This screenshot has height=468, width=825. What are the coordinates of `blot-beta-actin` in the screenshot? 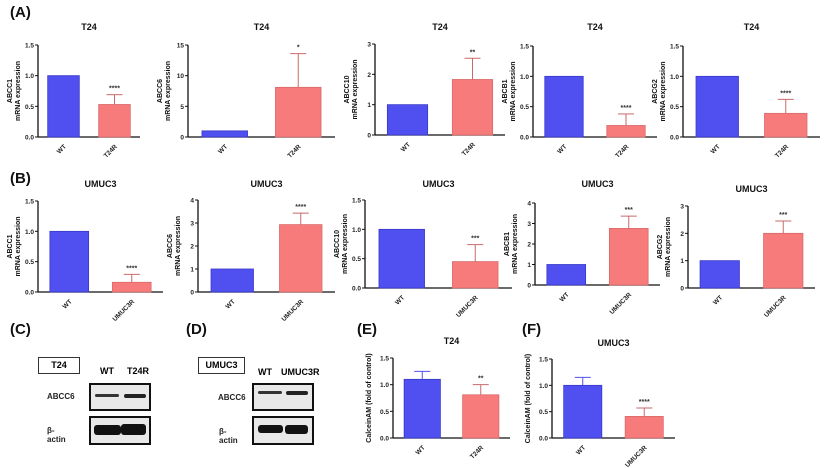 It's located at (120, 430).